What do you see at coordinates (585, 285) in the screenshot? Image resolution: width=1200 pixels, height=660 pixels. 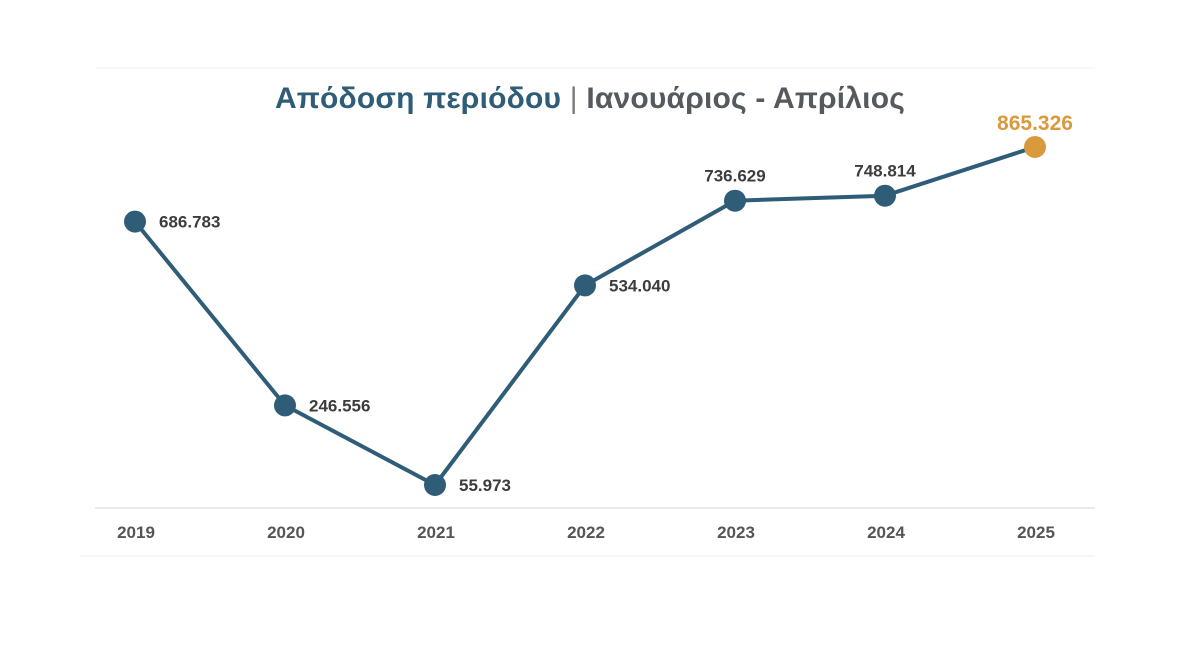 I see `data-point-2022` at bounding box center [585, 285].